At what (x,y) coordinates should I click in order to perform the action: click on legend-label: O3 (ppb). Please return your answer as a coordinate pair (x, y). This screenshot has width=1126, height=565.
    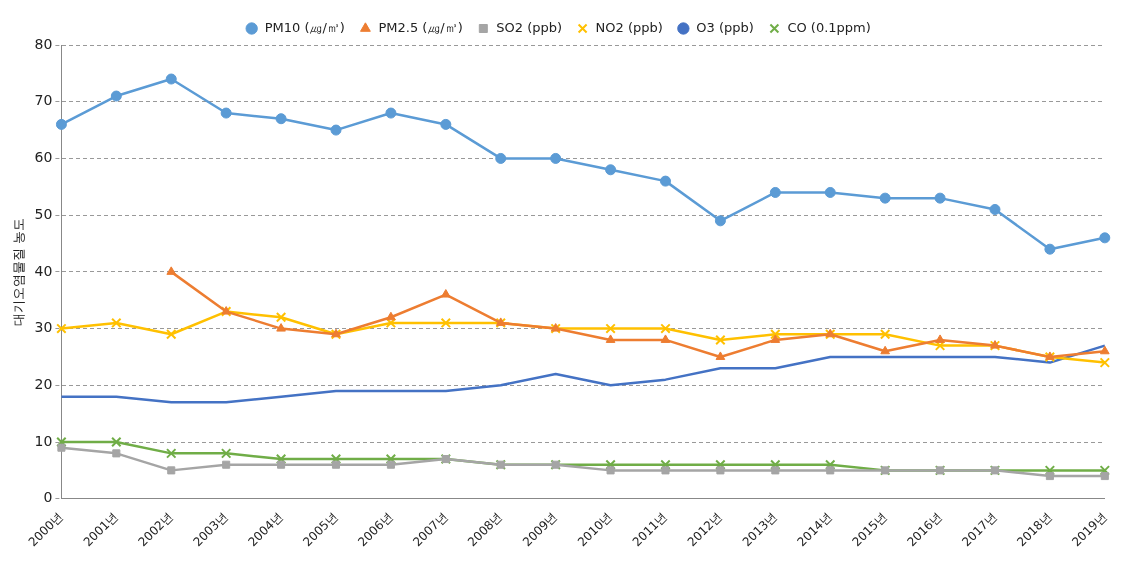
    Looking at the image, I should click on (725, 27).